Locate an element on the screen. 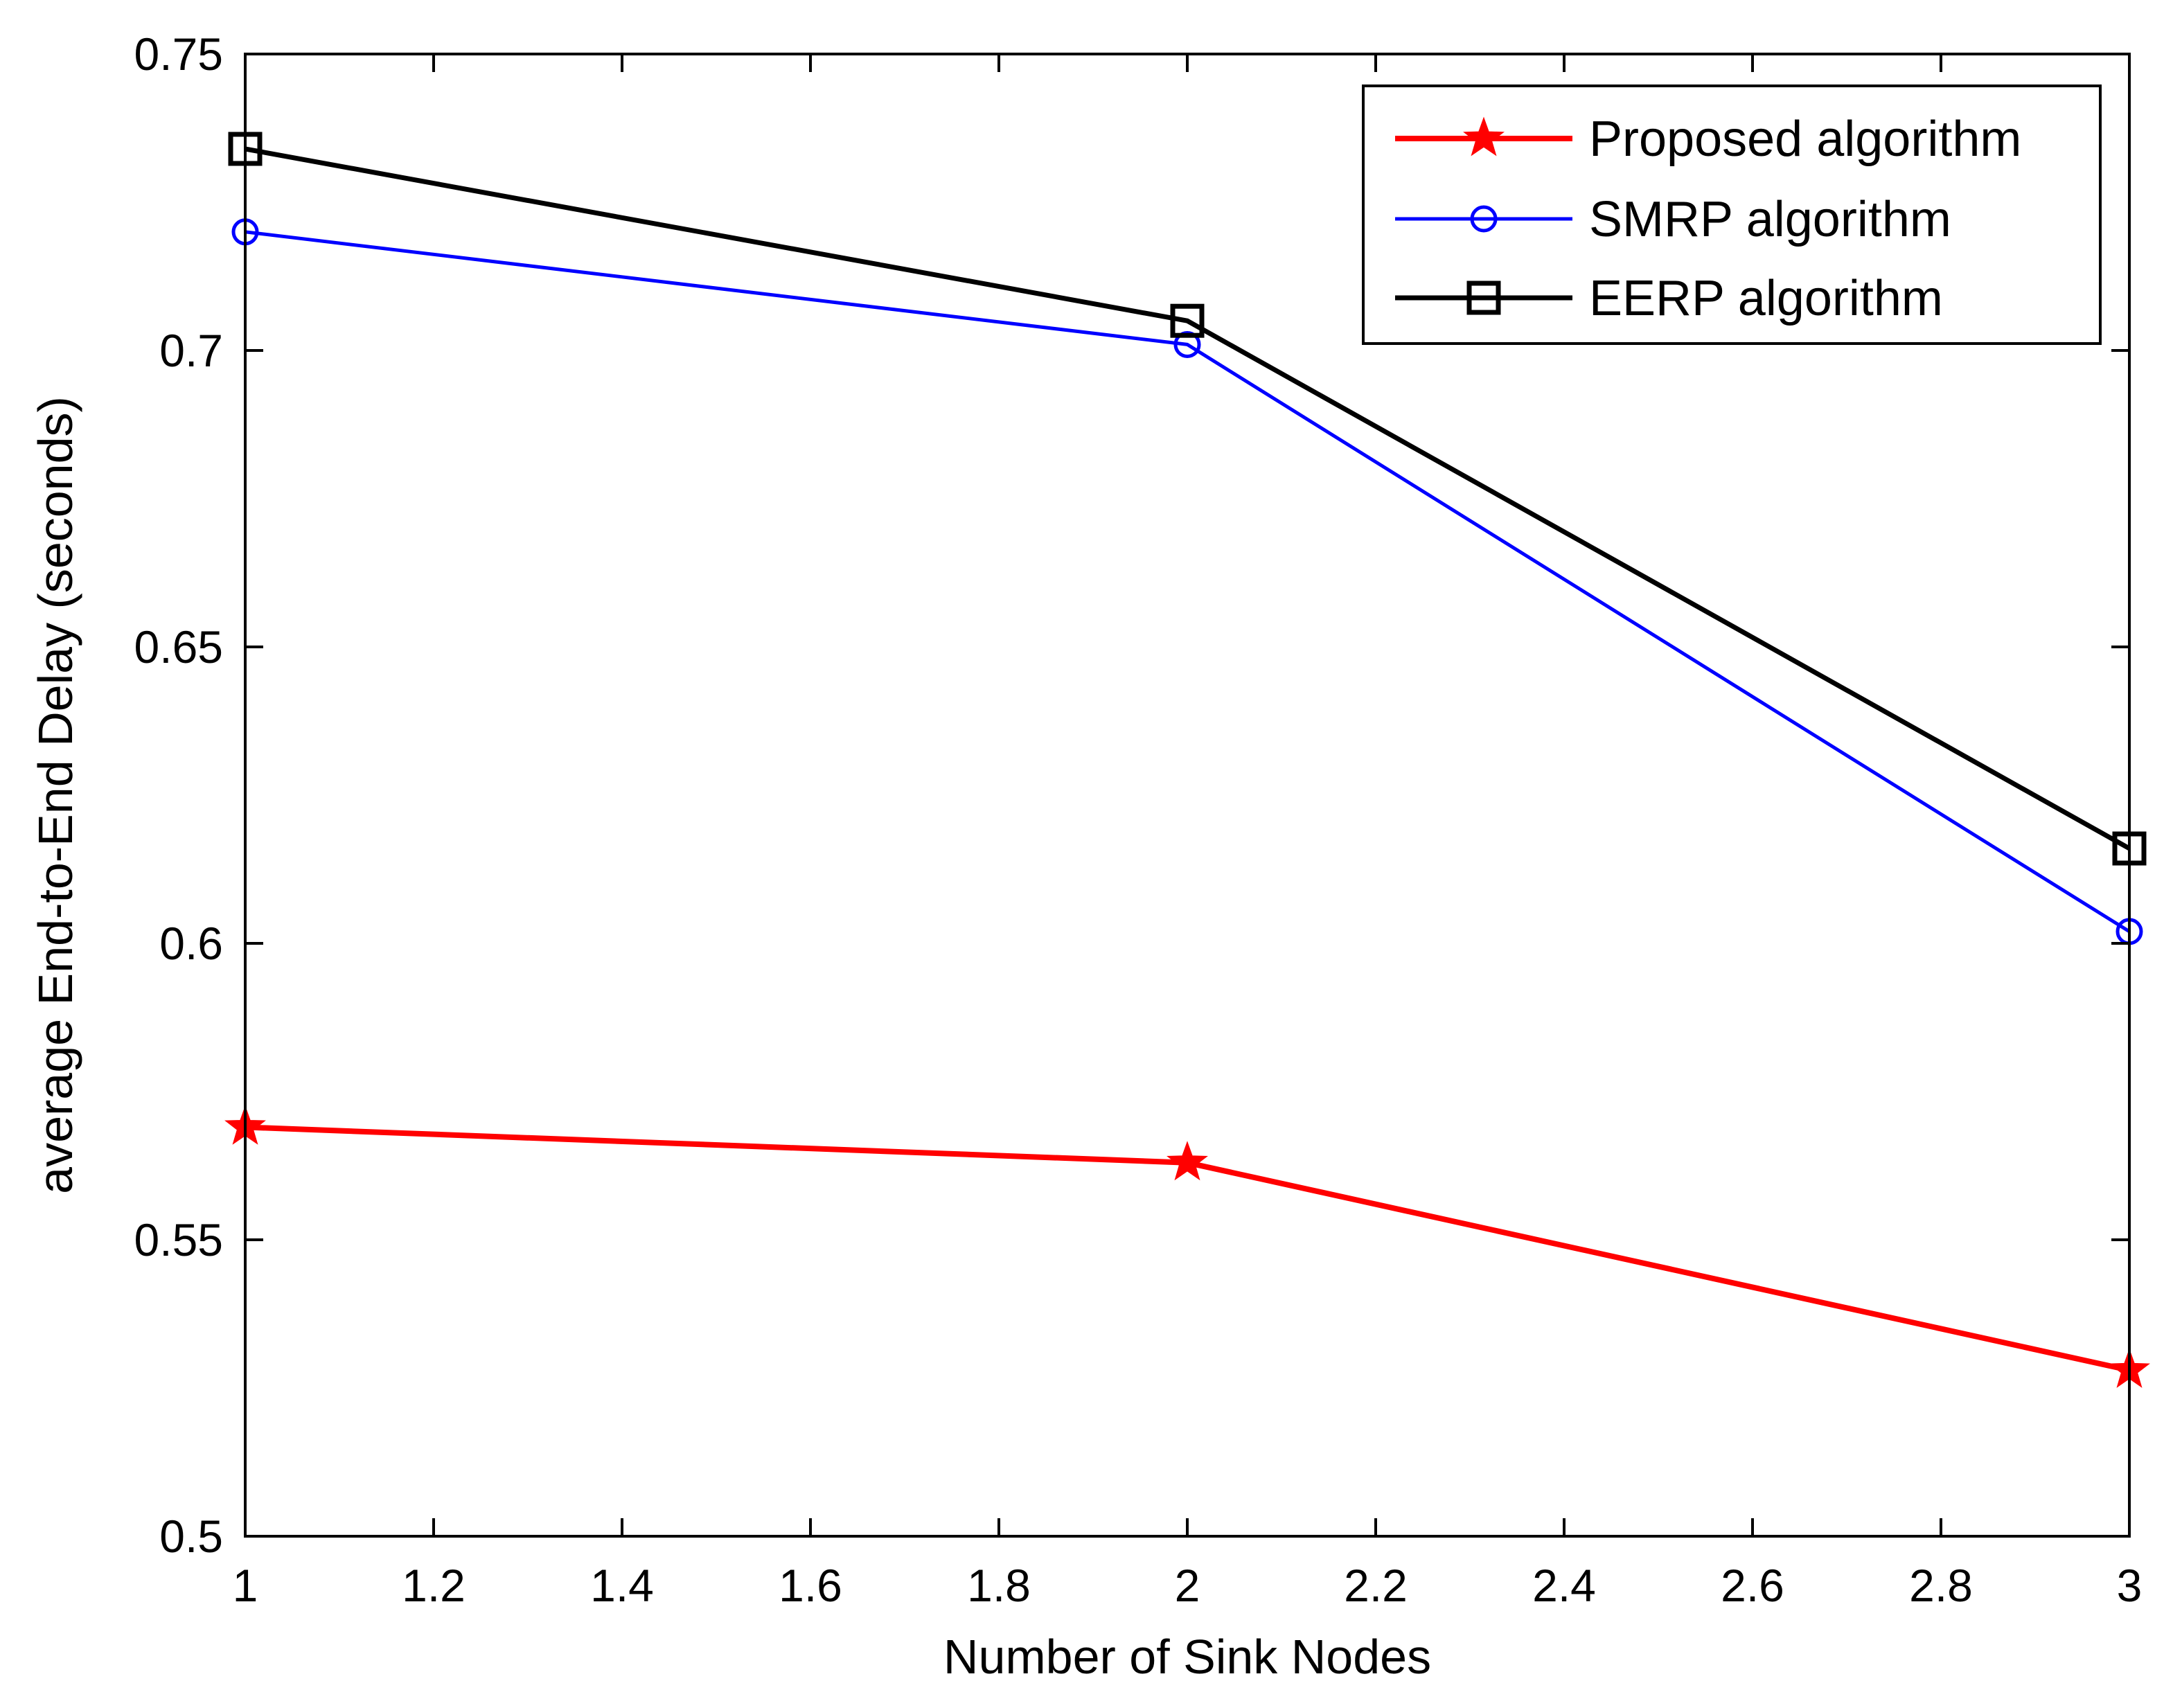  x-tick-label: 2.6 is located at coordinates (1752, 1585).